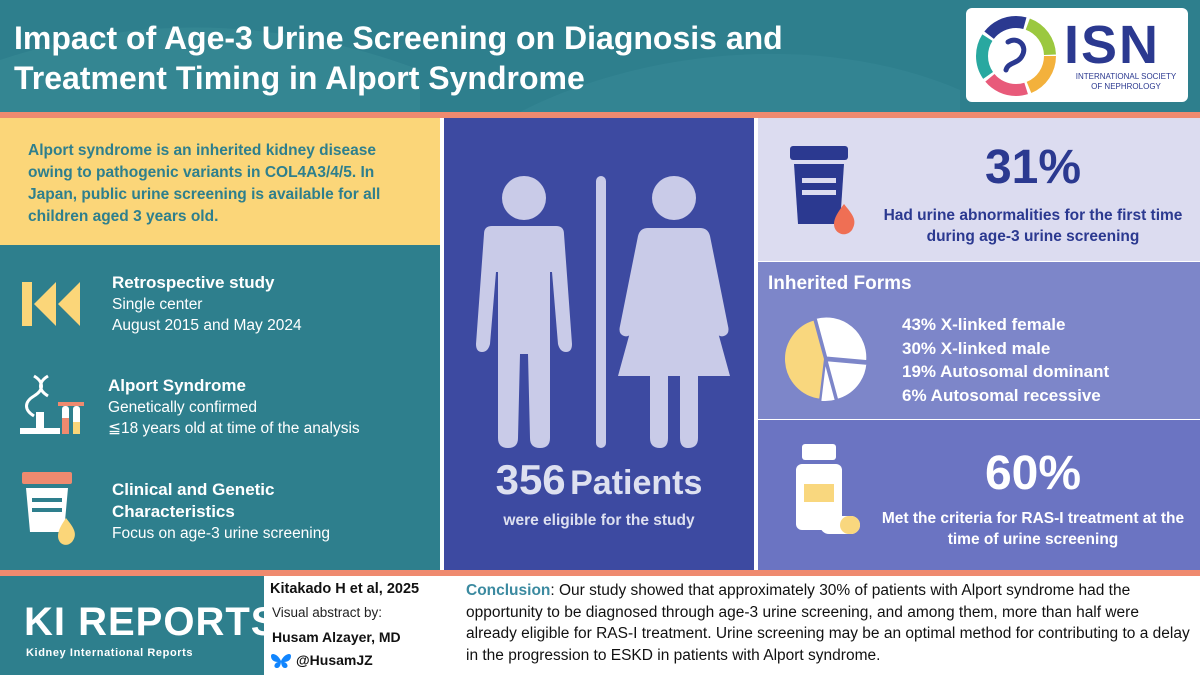 The image size is (1200, 675). What do you see at coordinates (1126, 86) in the screenshot?
I see `isn-name-line2: OF NEPHROLOGY` at bounding box center [1126, 86].